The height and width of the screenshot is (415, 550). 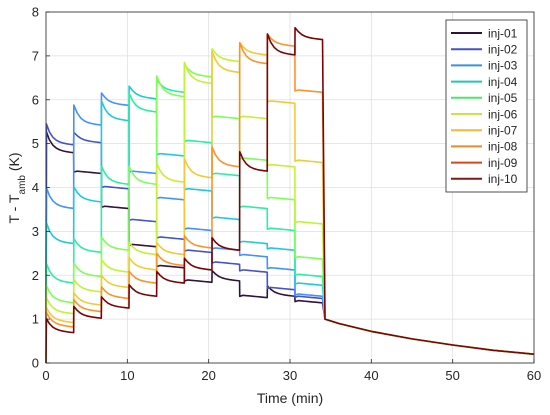 I want to click on y-tick-label: 5, so click(x=35, y=143).